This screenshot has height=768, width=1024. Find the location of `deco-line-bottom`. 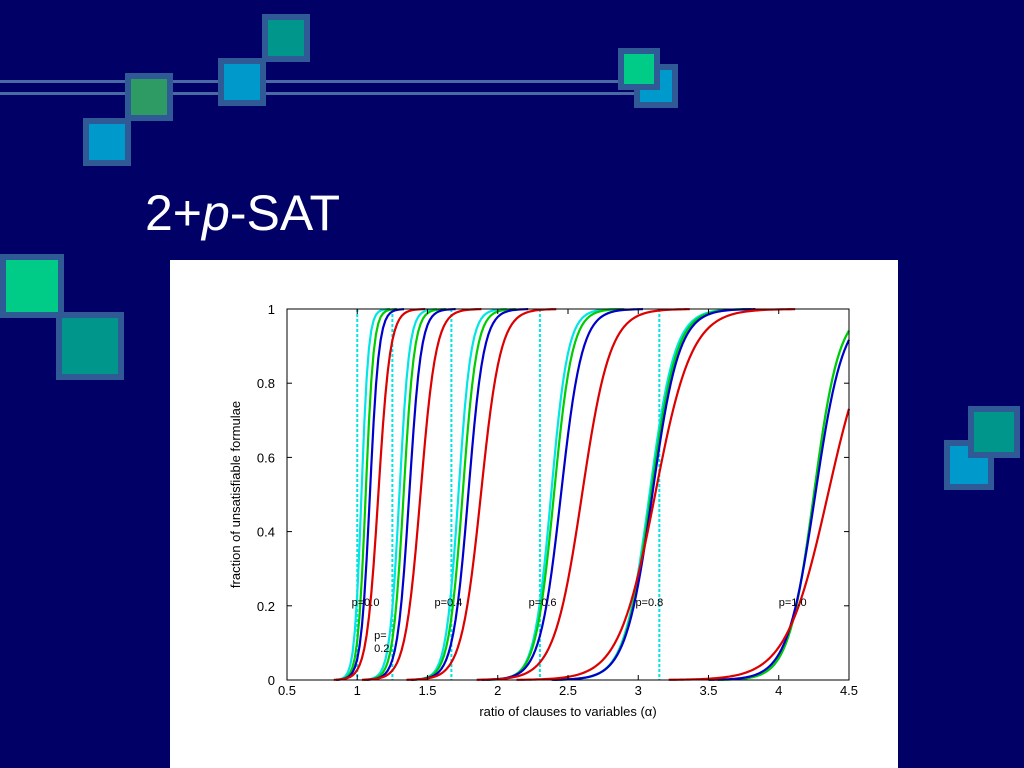

deco-line-bottom is located at coordinates (330, 93).